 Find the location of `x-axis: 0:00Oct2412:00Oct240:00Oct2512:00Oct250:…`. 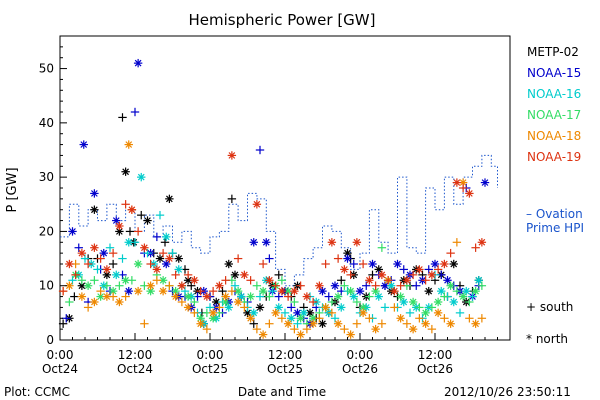

x-axis: 0:00Oct2412:00Oct240:00Oct2512:00Oct250:… is located at coordinates (276, 354).